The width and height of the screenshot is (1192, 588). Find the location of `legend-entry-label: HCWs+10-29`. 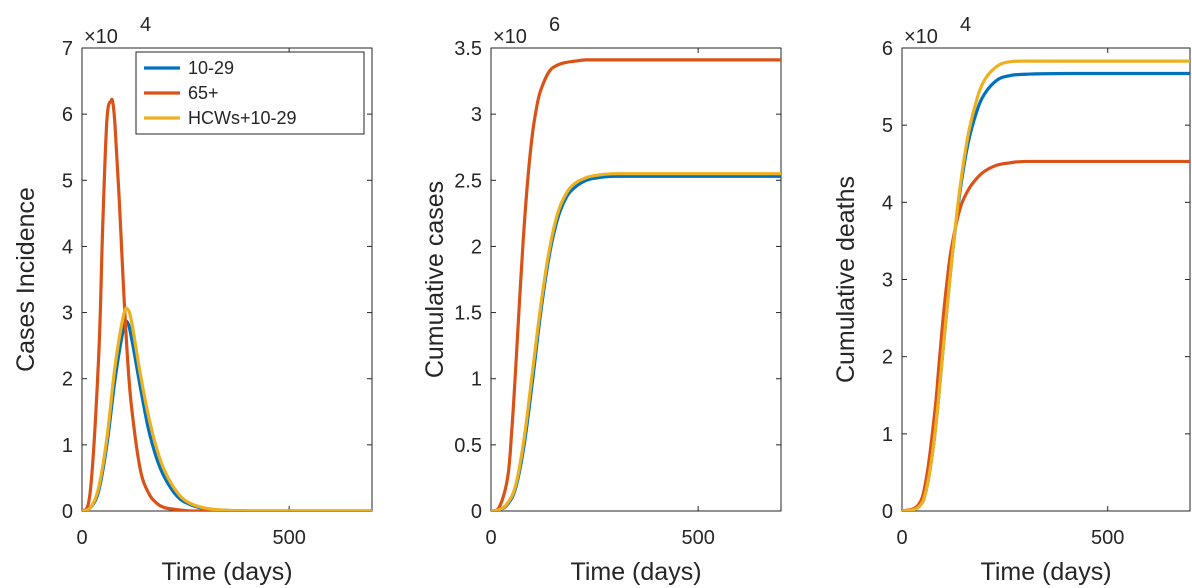

legend-entry-label: HCWs+10-29 is located at coordinates (242, 118).